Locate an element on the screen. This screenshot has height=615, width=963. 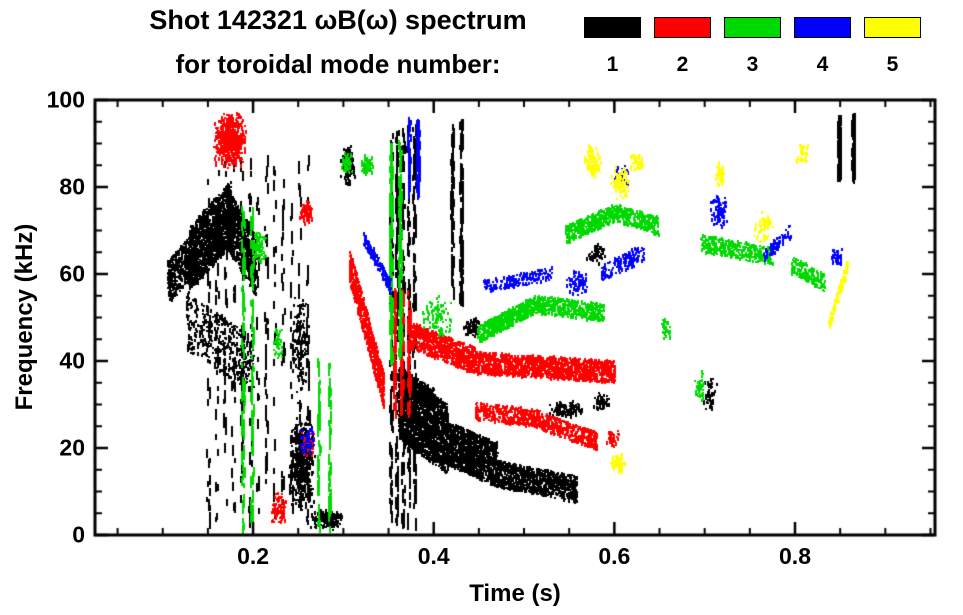
chart-title: Shot 142321 ωB(ω) spectrum is located at coordinates (338, 20).